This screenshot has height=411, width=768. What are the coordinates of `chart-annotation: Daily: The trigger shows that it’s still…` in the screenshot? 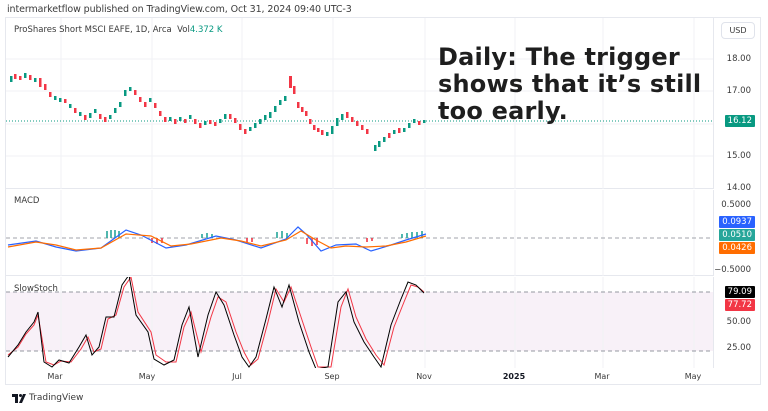 It's located at (569, 84).